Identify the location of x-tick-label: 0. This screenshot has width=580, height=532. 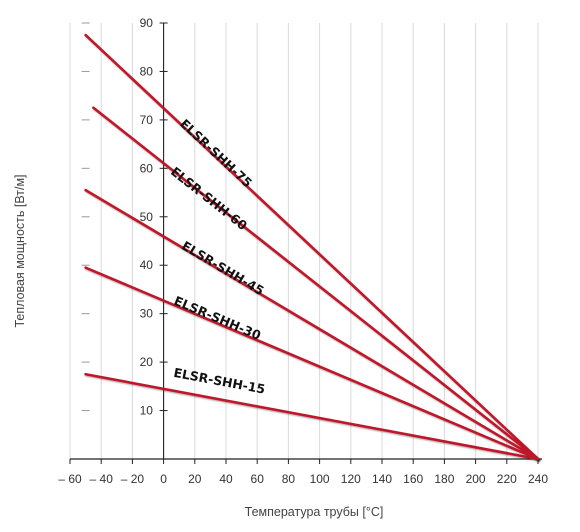
(163, 479).